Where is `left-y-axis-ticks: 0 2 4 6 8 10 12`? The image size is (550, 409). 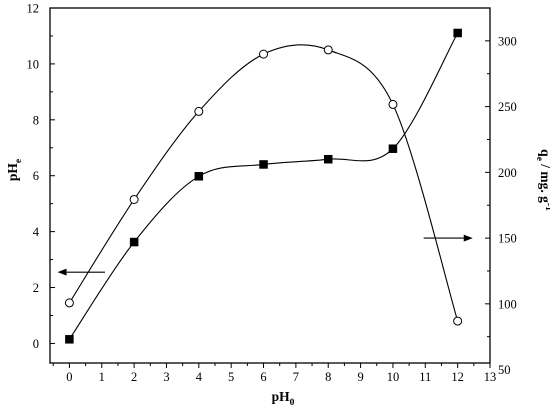 left-y-axis-ticks: 0 2 4 6 8 10 12 is located at coordinates (41, 176).